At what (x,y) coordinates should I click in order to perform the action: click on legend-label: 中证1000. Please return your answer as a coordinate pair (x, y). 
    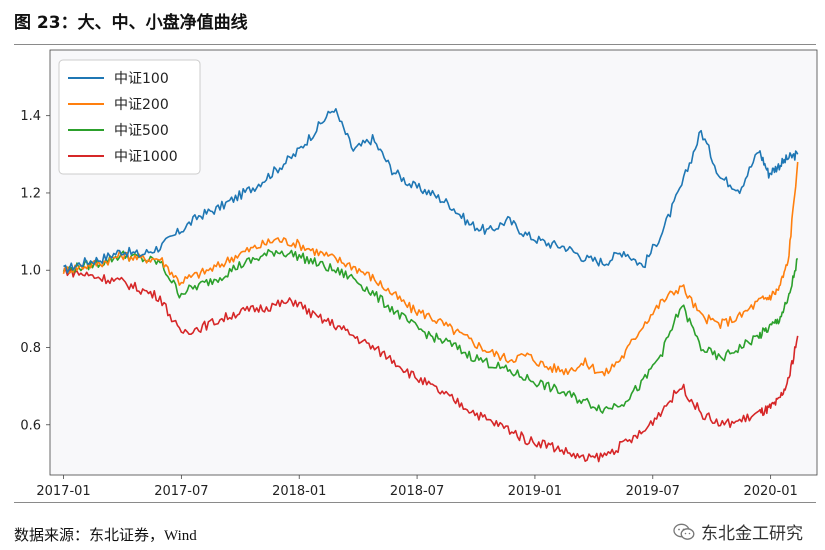
    Looking at the image, I should click on (146, 157).